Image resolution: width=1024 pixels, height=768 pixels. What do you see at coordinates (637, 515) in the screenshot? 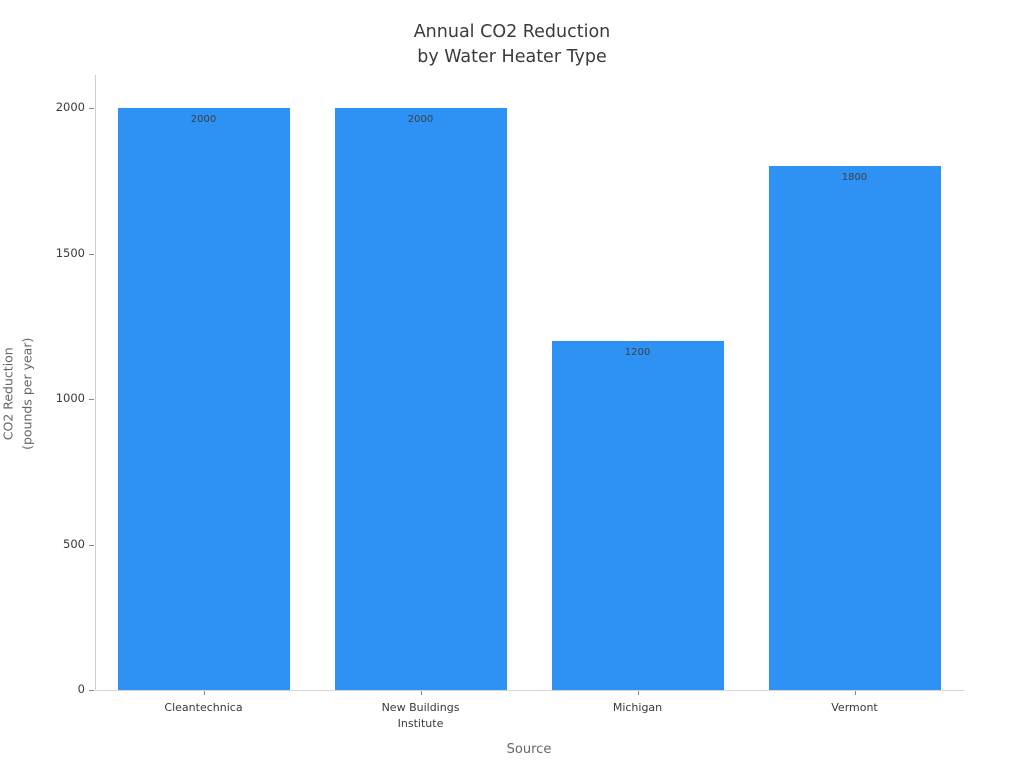
I see `bar-michigan` at bounding box center [637, 515].